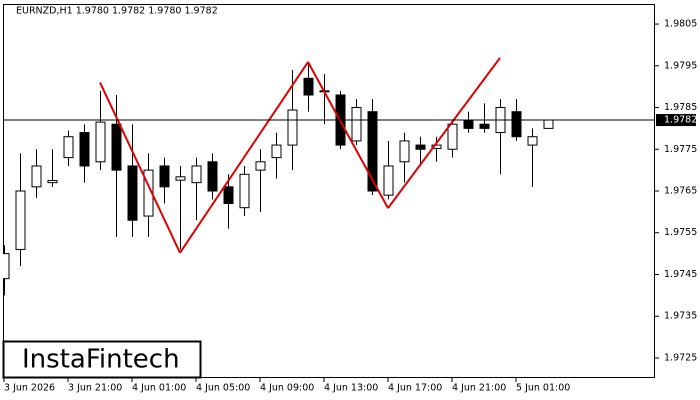  What do you see at coordinates (680, 65) in the screenshot?
I see `y-tick-label: 1.9795` at bounding box center [680, 65].